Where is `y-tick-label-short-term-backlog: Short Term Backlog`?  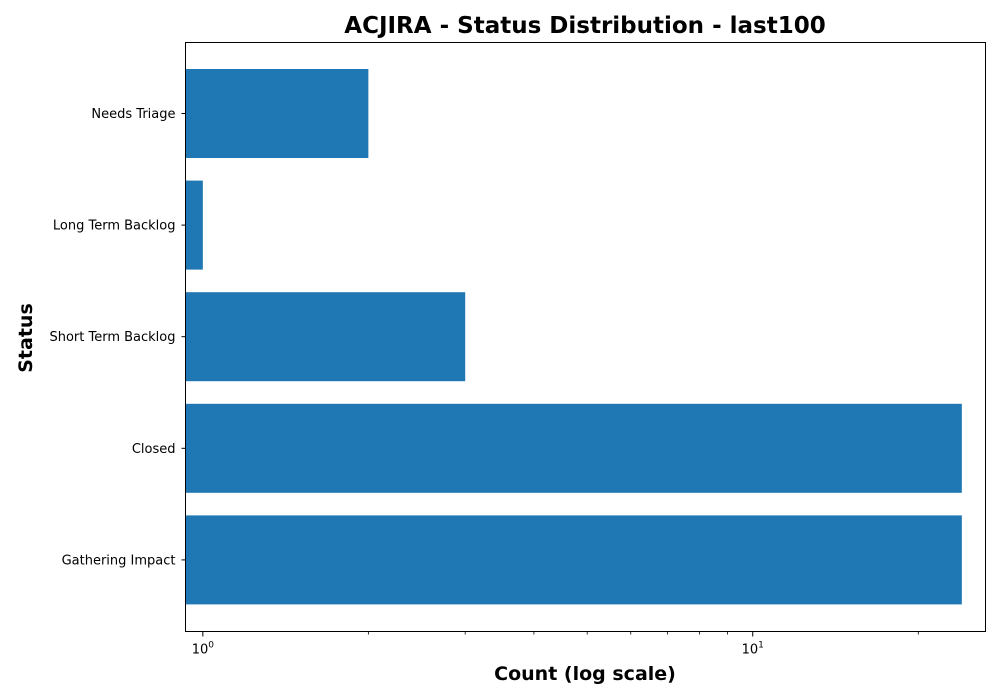
y-tick-label-short-term-backlog: Short Term Backlog is located at coordinates (112, 337).